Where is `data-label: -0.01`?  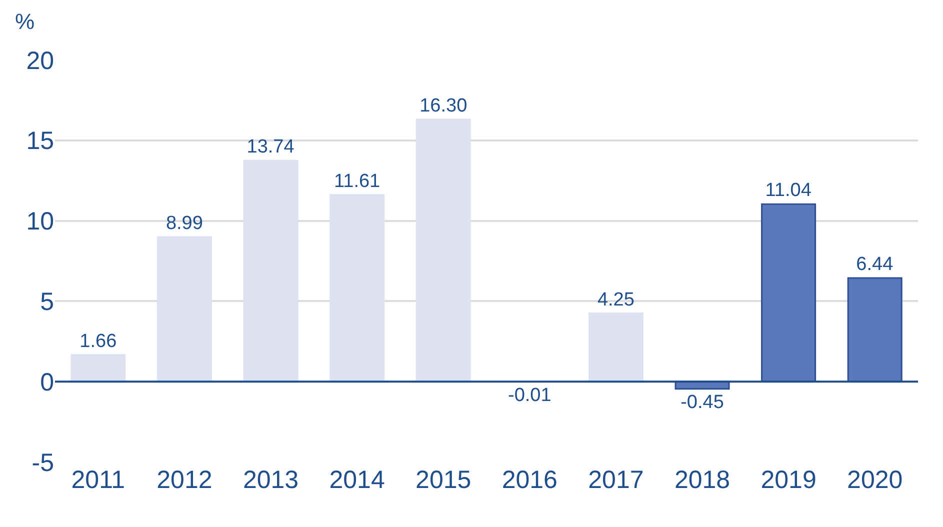 data-label: -0.01 is located at coordinates (530, 395).